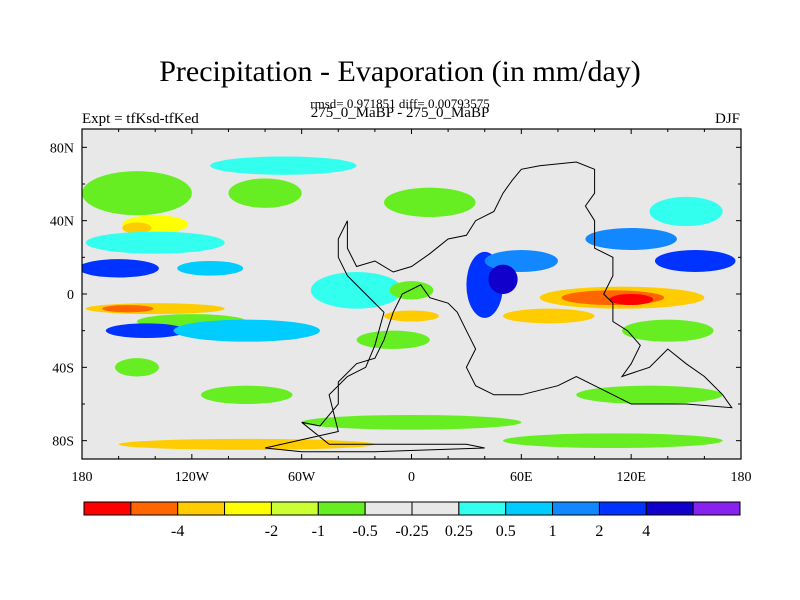 Image resolution: width=800 pixels, height=600 pixels. Describe the element at coordinates (140, 119) in the screenshot. I see `experiment-label: Expt = tfKsd-tfKed` at that location.